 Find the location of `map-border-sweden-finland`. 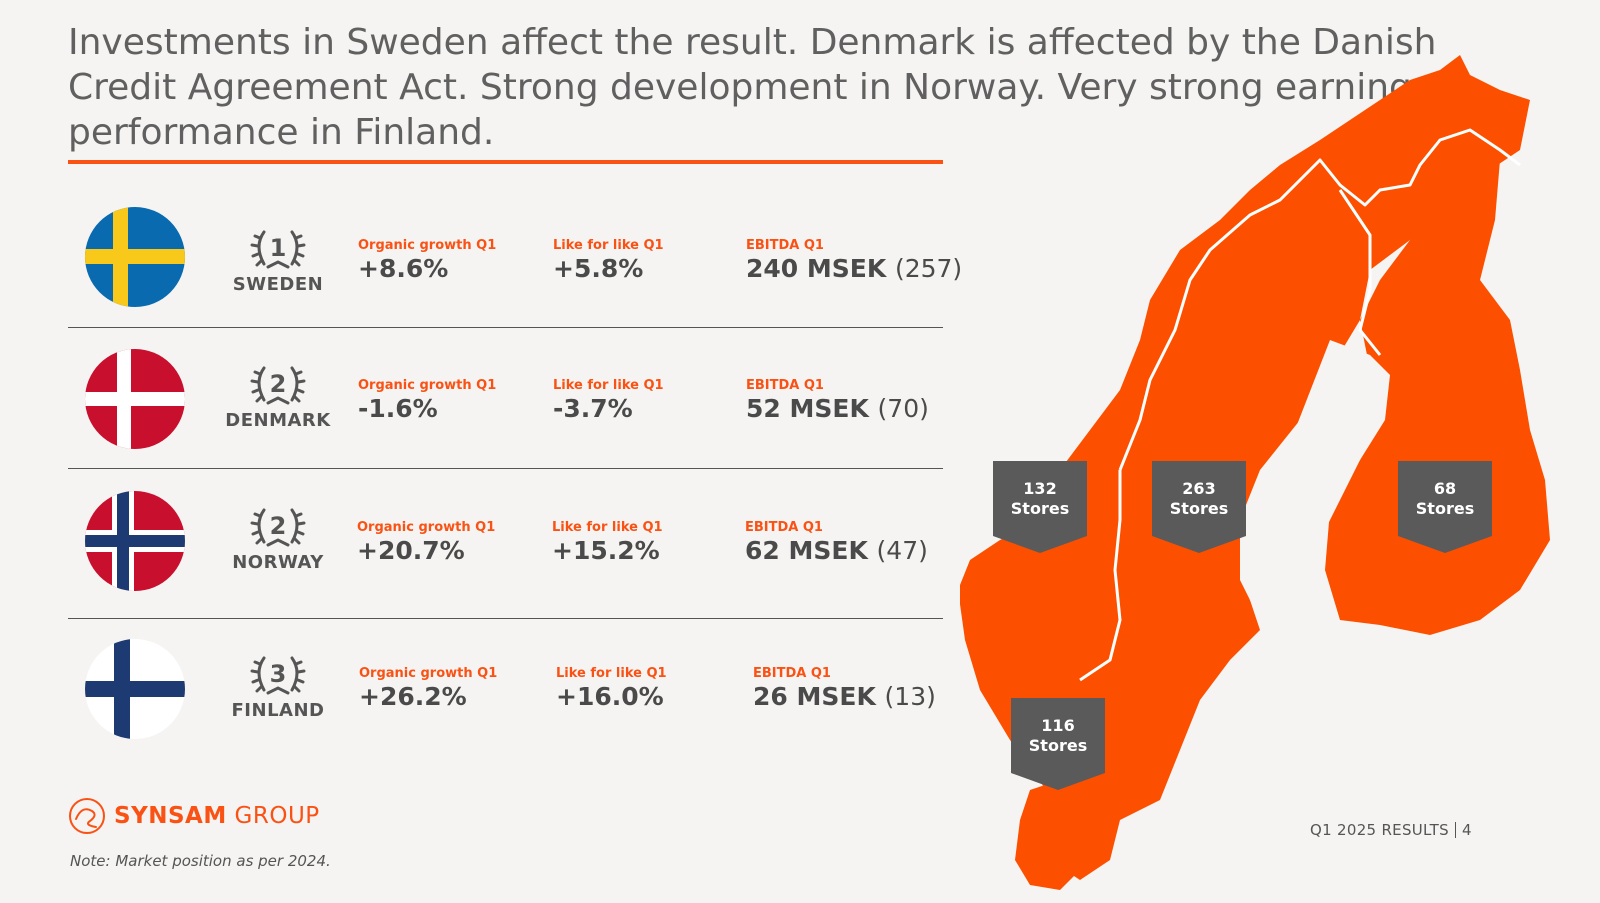

map-border-sweden-finland is located at coordinates (1360, 272).